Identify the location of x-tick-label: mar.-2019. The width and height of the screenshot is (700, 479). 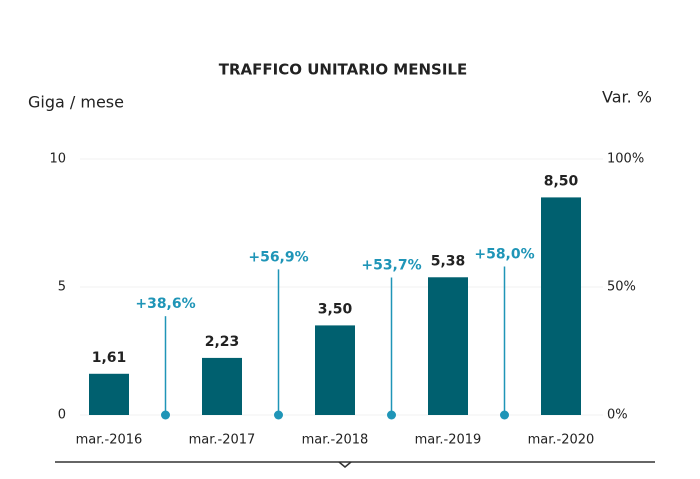
(448, 440).